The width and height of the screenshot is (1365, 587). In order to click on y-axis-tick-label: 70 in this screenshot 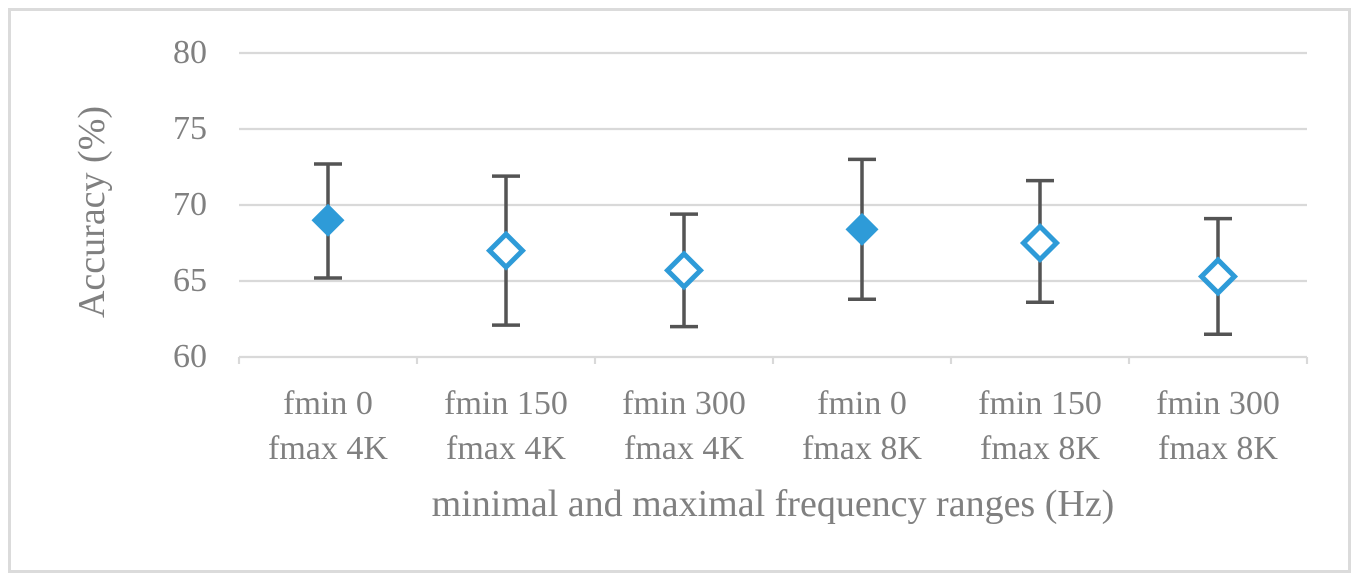, I will do `click(190, 204)`.